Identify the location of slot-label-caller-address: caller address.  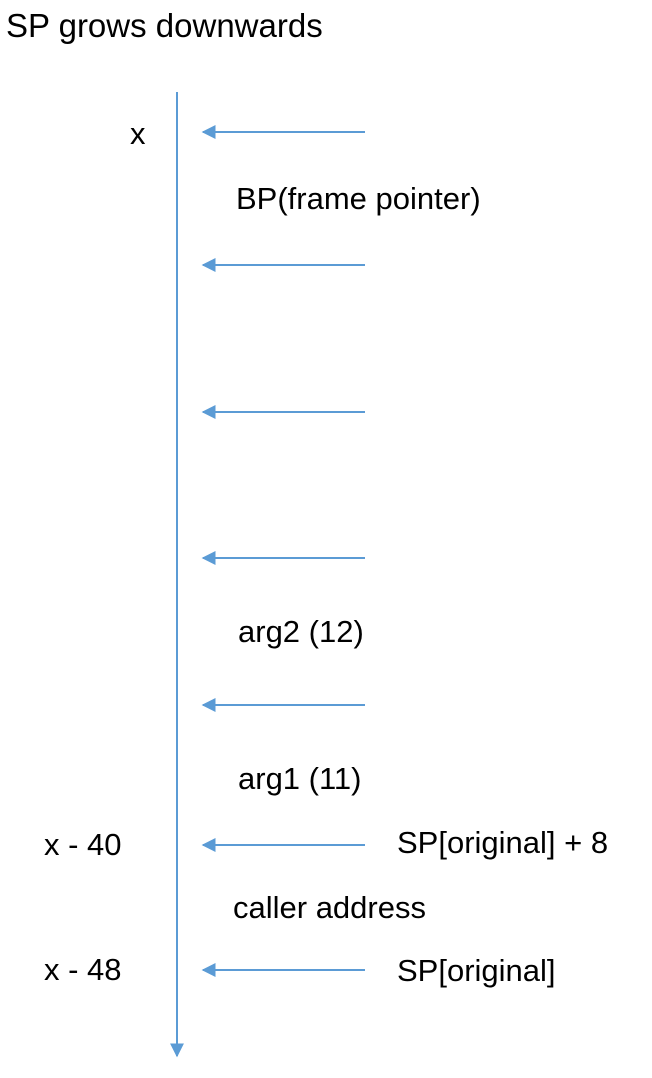
(329, 907).